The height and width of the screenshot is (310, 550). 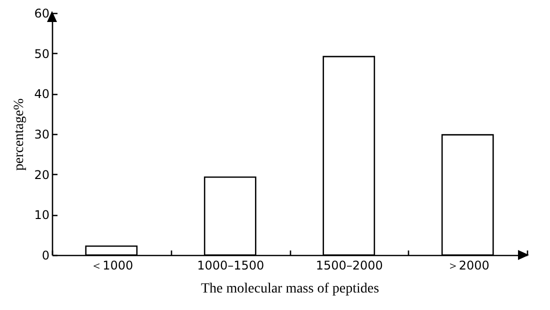 What do you see at coordinates (42, 175) in the screenshot?
I see `y-tick-label: 20` at bounding box center [42, 175].